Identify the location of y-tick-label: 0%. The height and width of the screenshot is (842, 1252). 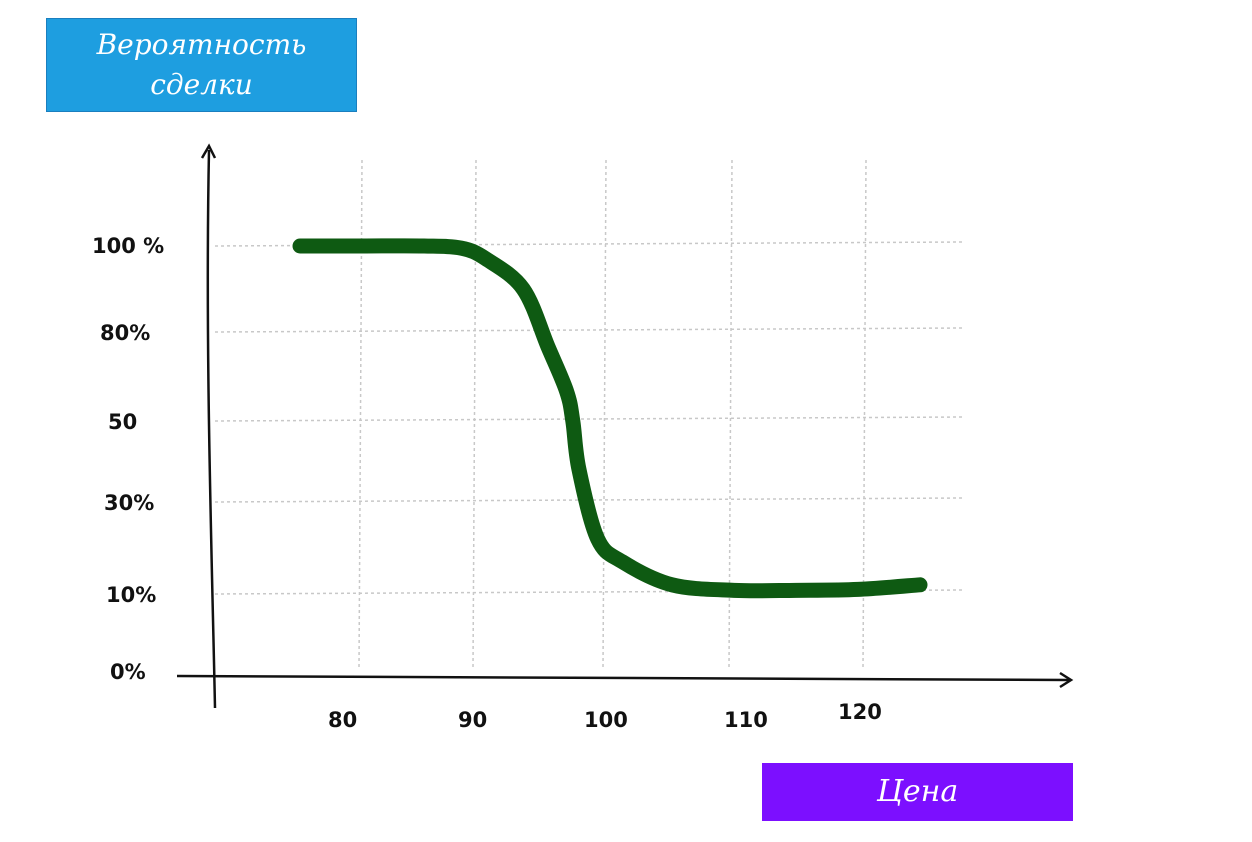
(128, 672).